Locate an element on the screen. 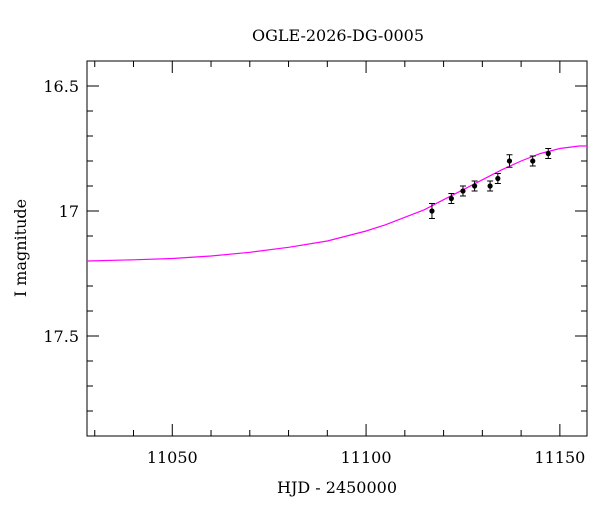 The width and height of the screenshot is (600, 512). y-tick-label: 17.5 is located at coordinates (61, 336).